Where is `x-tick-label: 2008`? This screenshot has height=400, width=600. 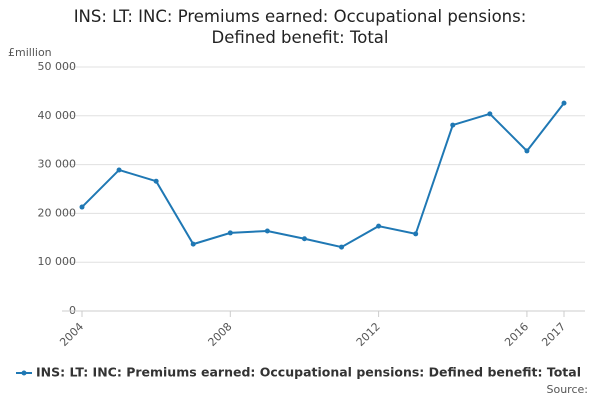
x-tick-label: 2008 is located at coordinates (220, 334).